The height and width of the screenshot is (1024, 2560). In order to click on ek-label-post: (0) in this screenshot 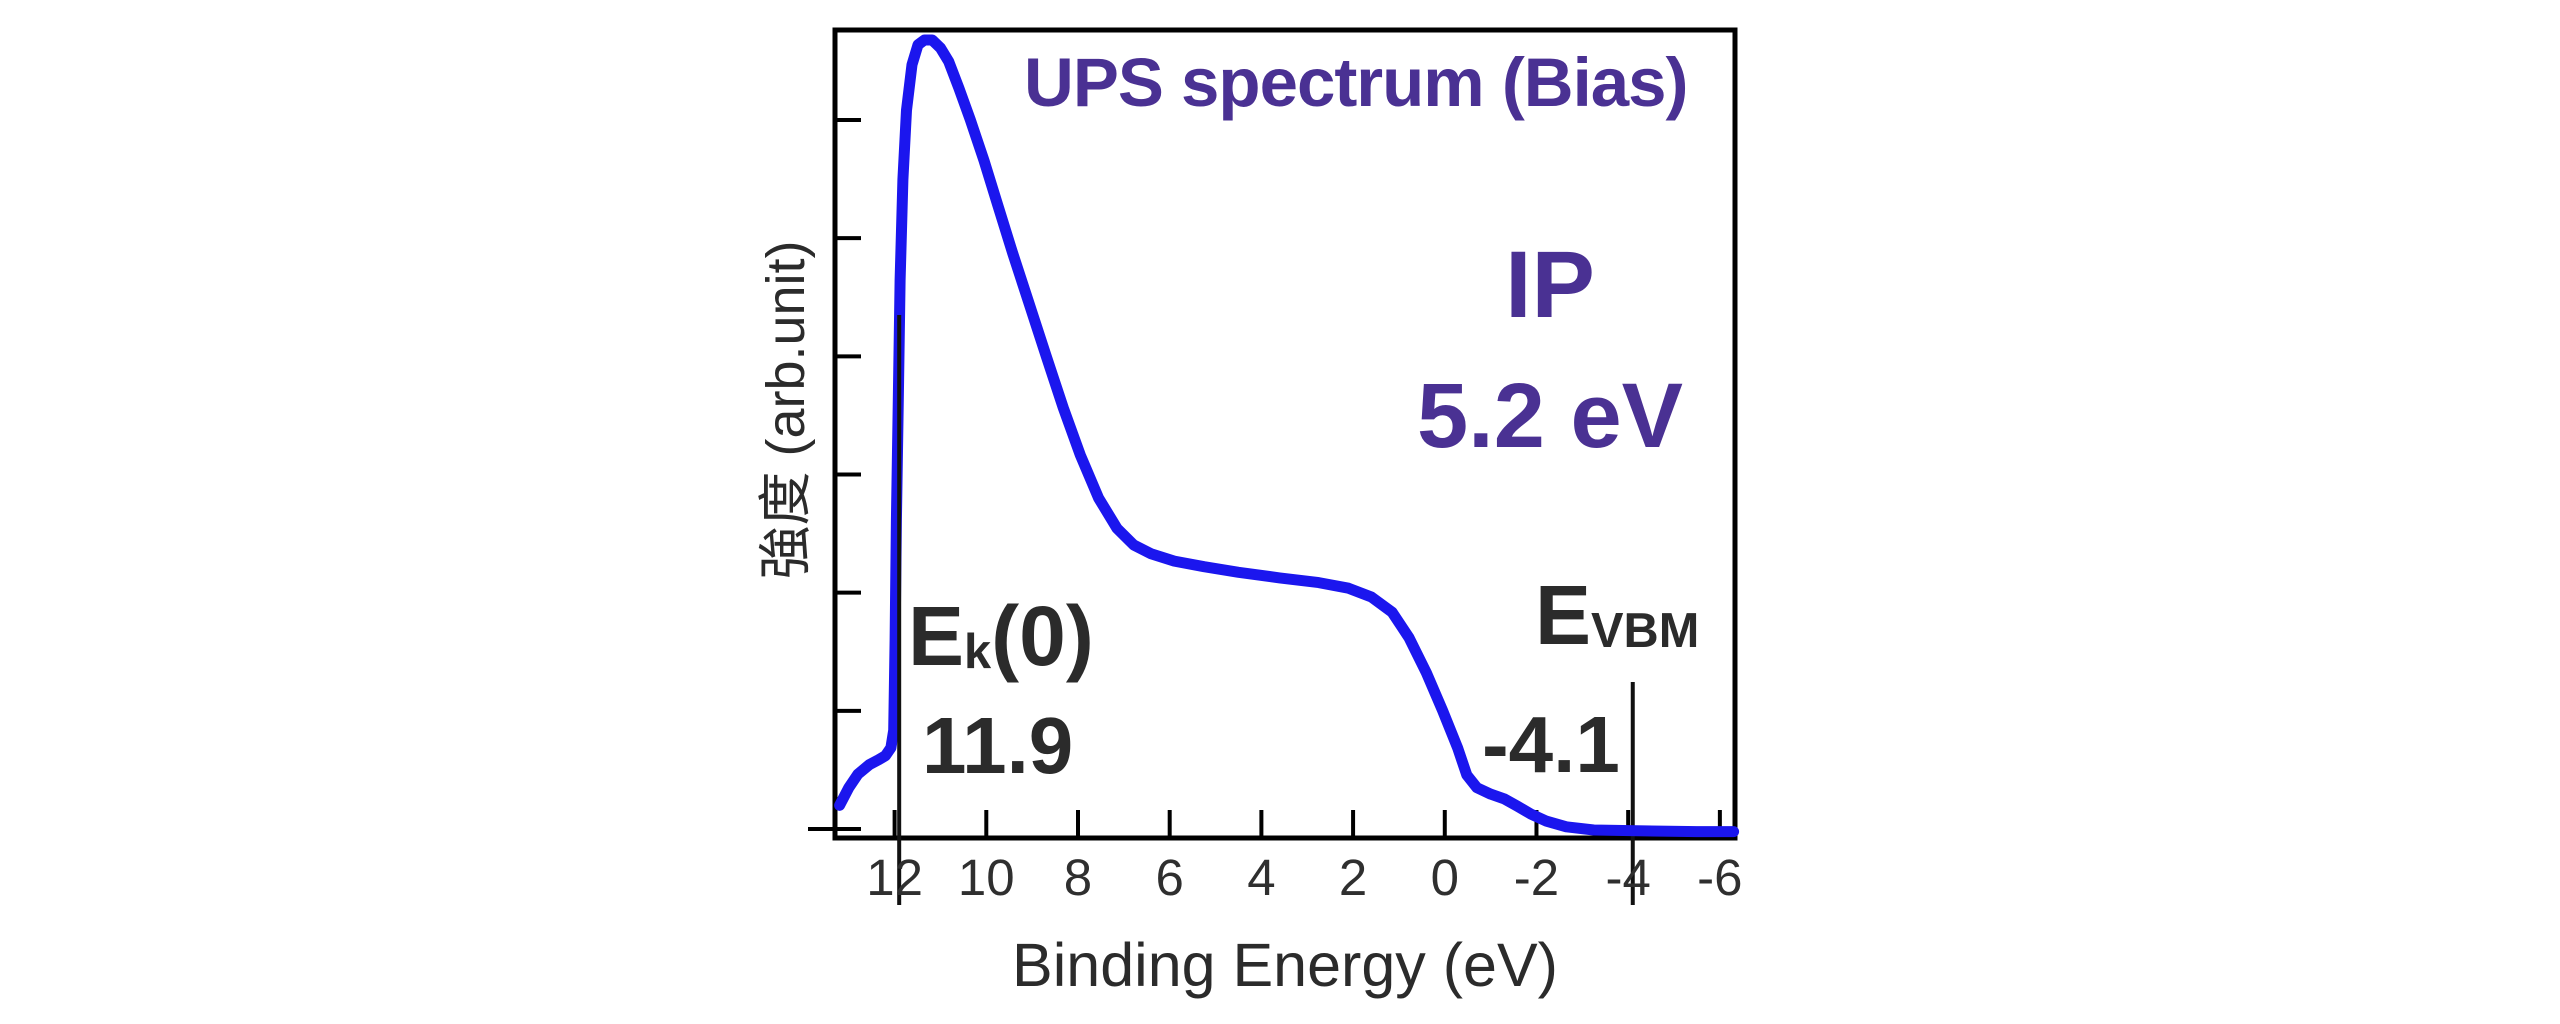, I will do `click(1042, 636)`.